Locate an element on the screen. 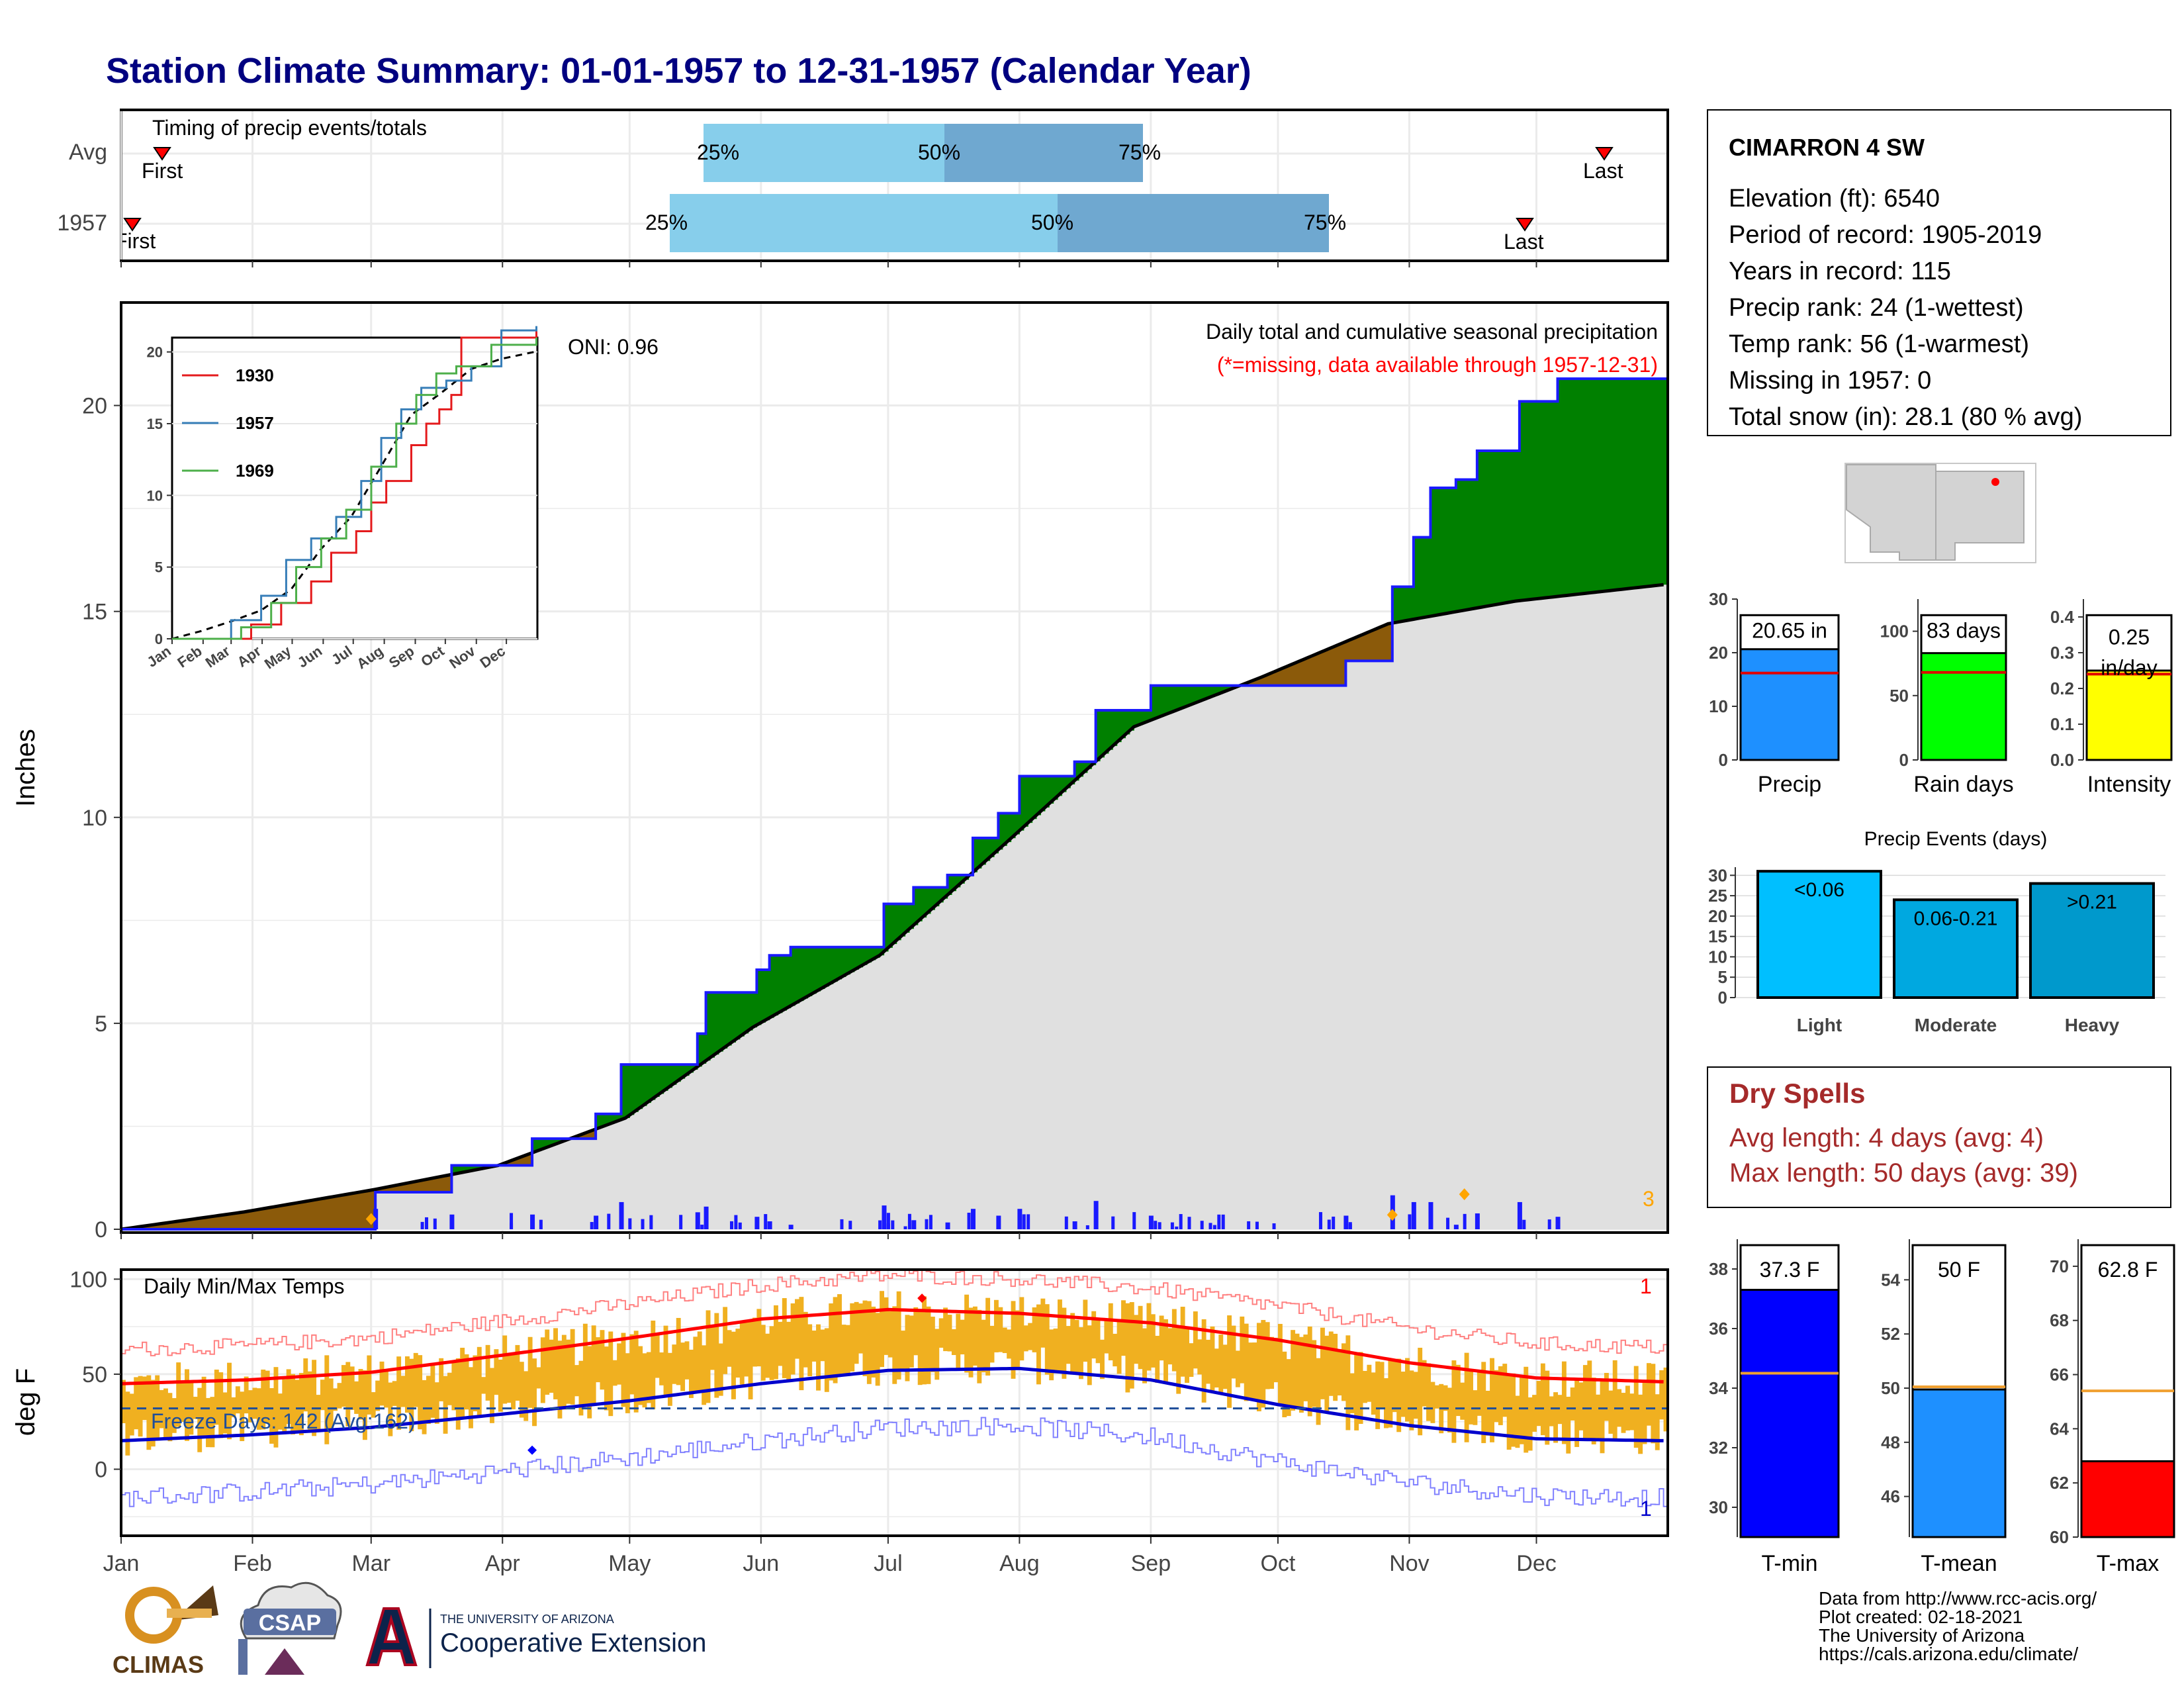 The image size is (2184, 1688). dry-spells-frame is located at coordinates (1939, 1137).